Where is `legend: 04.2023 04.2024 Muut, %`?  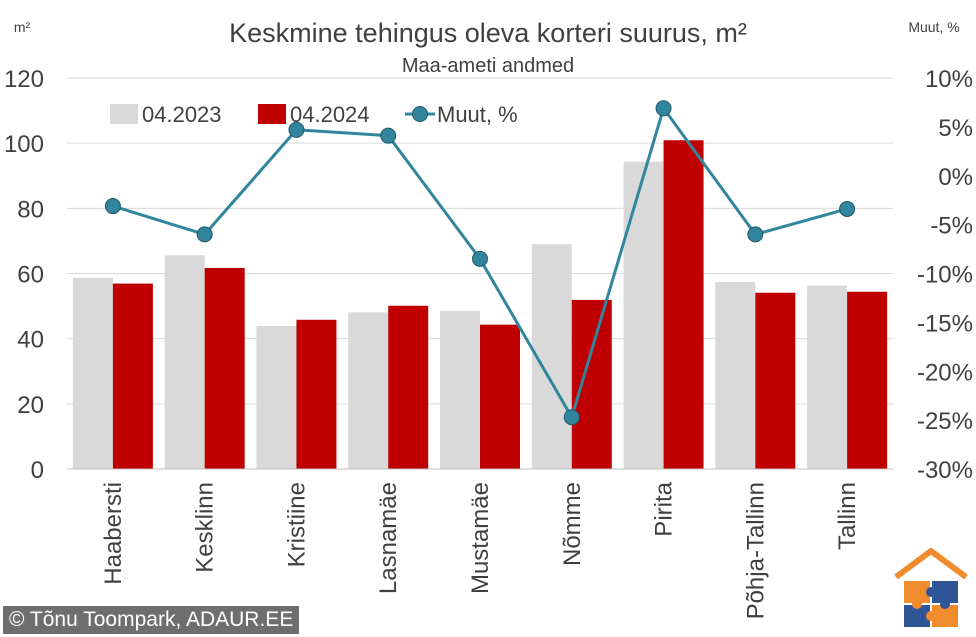 legend: 04.2023 04.2024 Muut, % is located at coordinates (314, 114).